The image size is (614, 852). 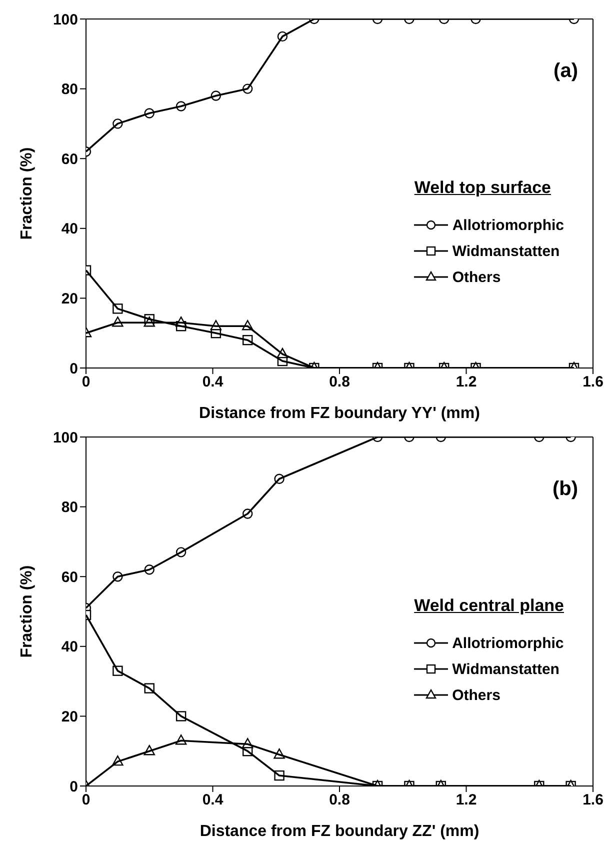 What do you see at coordinates (340, 831) in the screenshot?
I see `x-axis-title: Distance from FZ boundary ZZ' (mm)` at bounding box center [340, 831].